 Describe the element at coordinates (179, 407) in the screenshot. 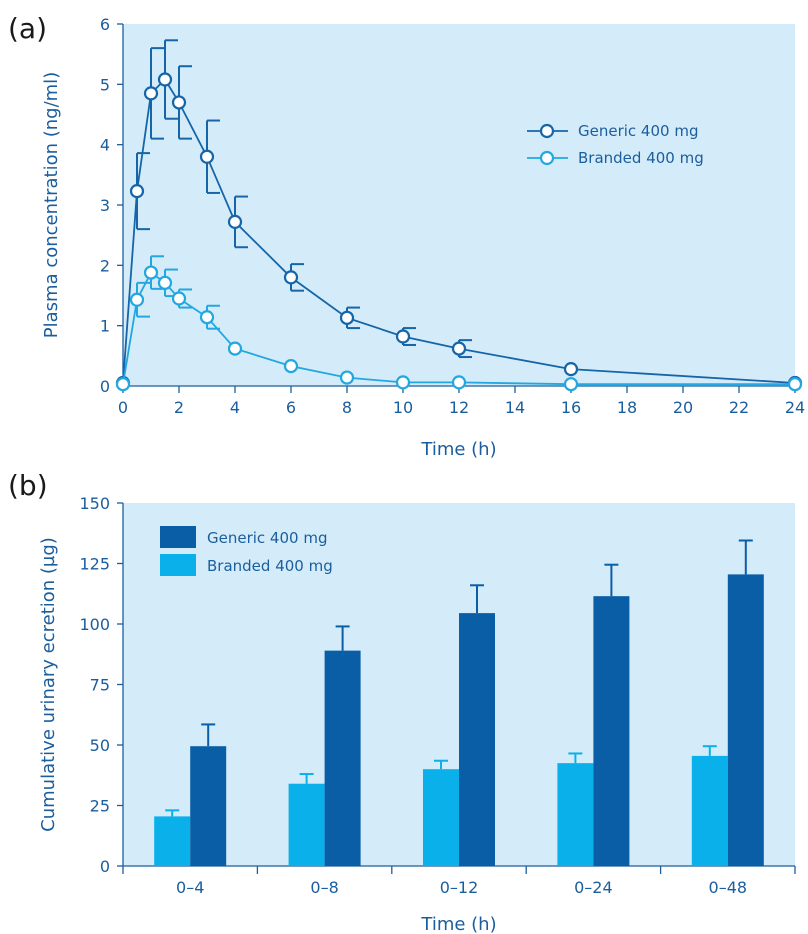

I see `panel-a-x-tick-label: 2` at that location.